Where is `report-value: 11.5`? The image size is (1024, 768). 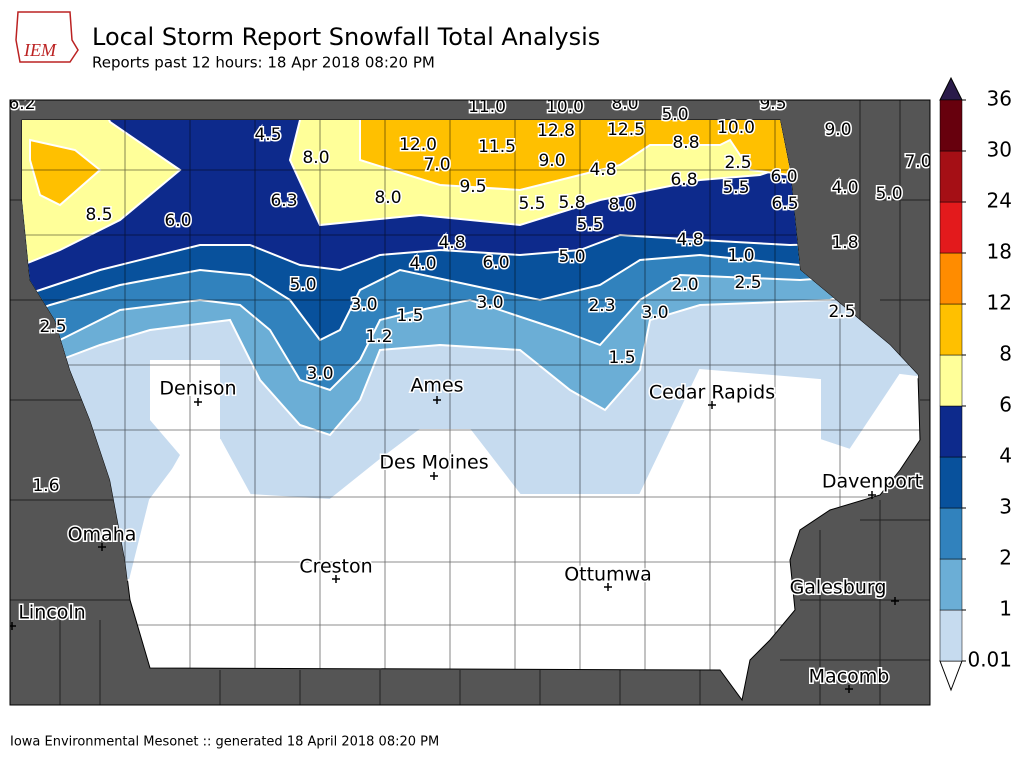 report-value: 11.5 is located at coordinates (497, 147).